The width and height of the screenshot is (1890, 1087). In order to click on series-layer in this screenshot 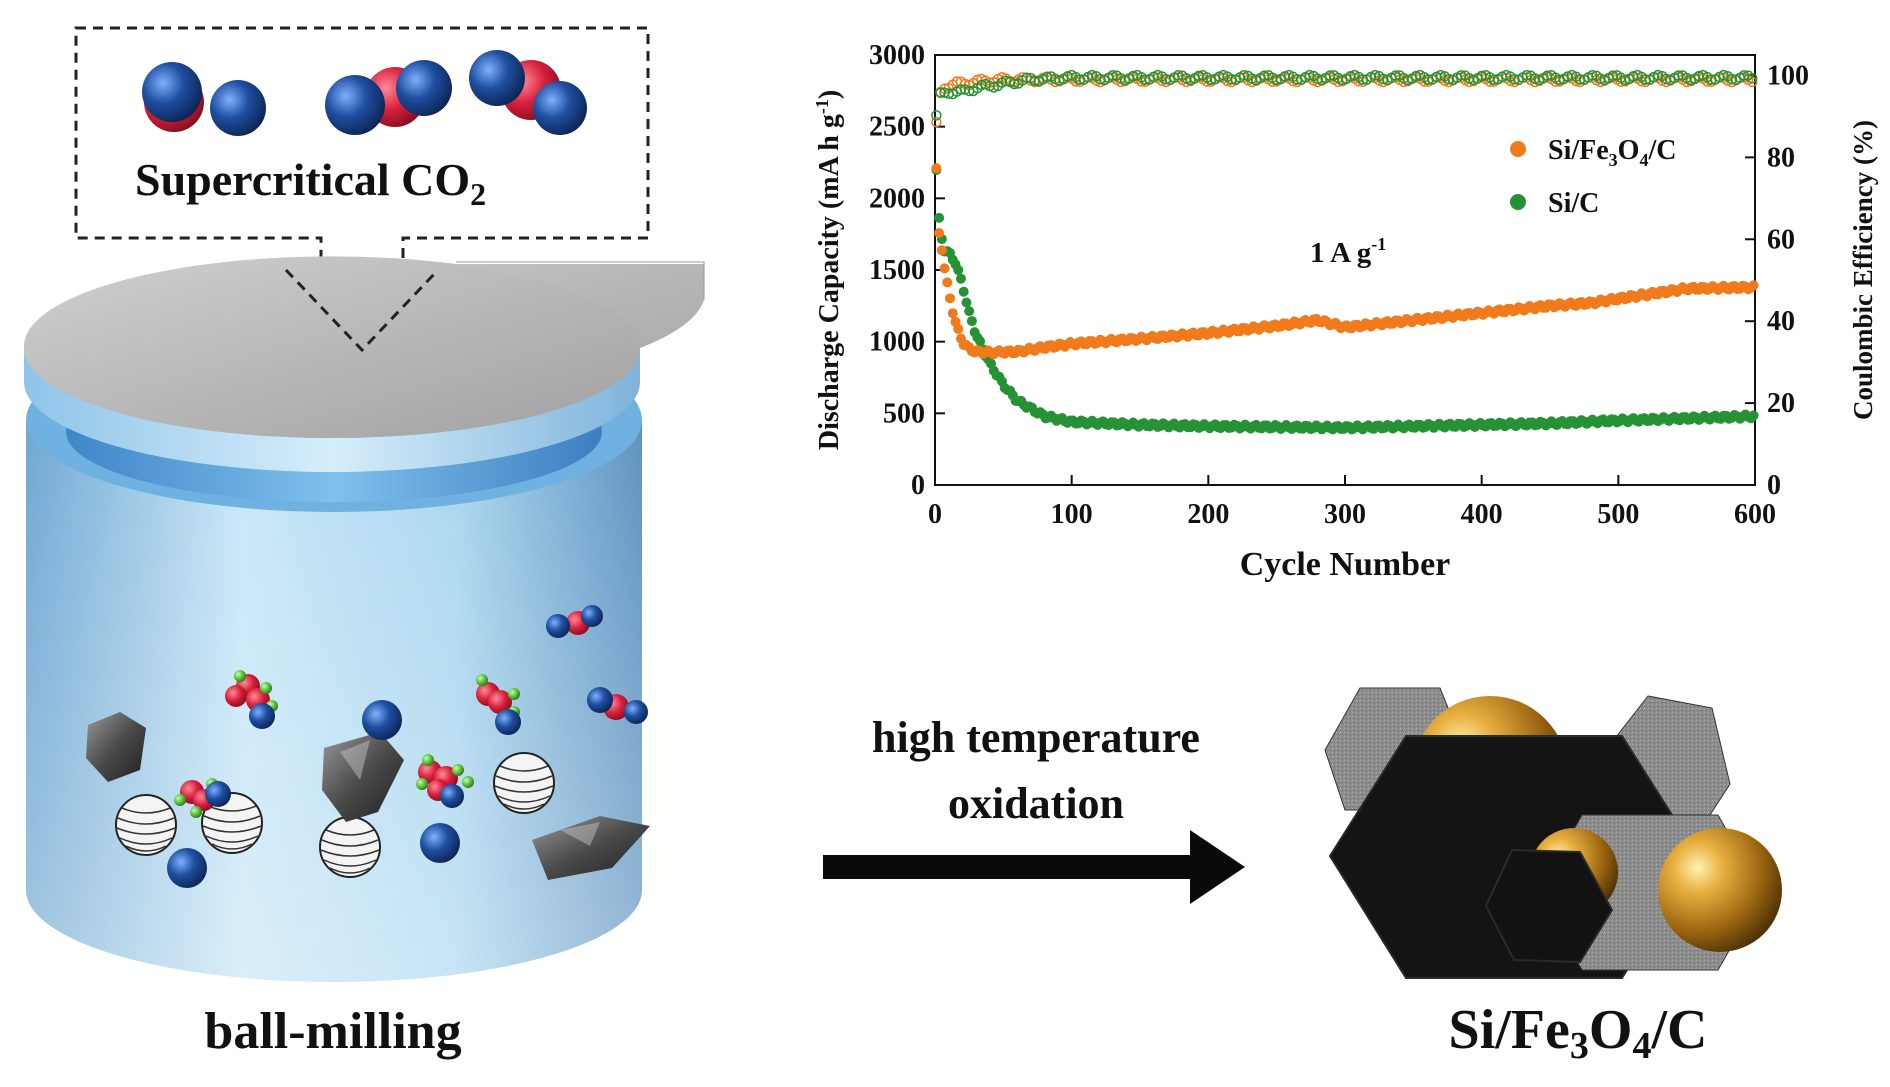, I will do `click(1345, 252)`.